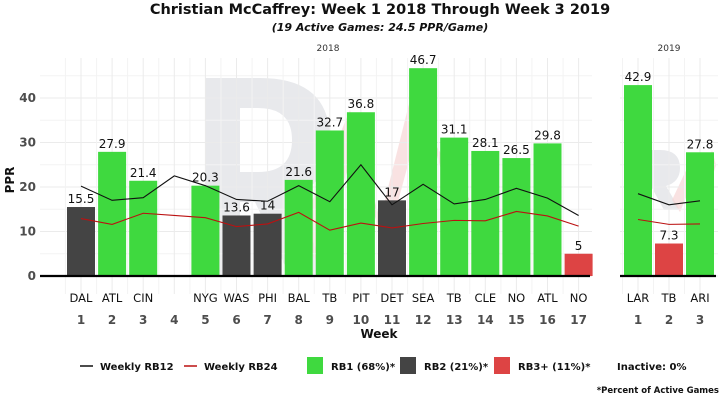  What do you see at coordinates (236, 320) in the screenshot?
I see `week-tick-label: 6` at bounding box center [236, 320].